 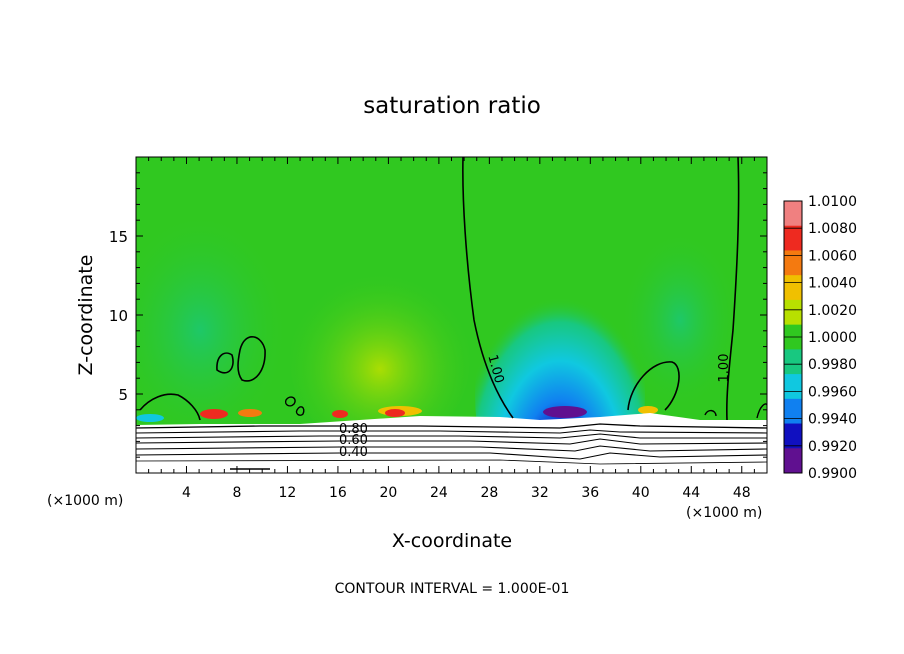 What do you see at coordinates (338, 493) in the screenshot?
I see `x-tick-label: 16` at bounding box center [338, 493].